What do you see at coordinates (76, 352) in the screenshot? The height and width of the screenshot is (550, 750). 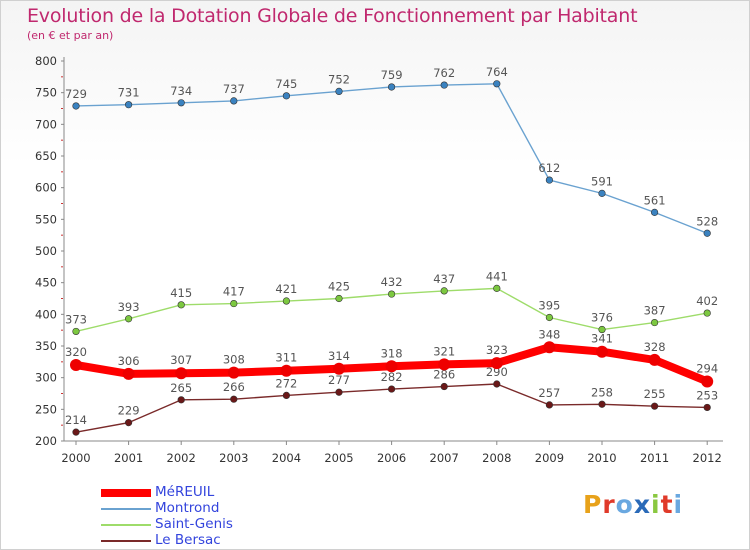 I see `data-label-m-reuil: 320` at bounding box center [76, 352].